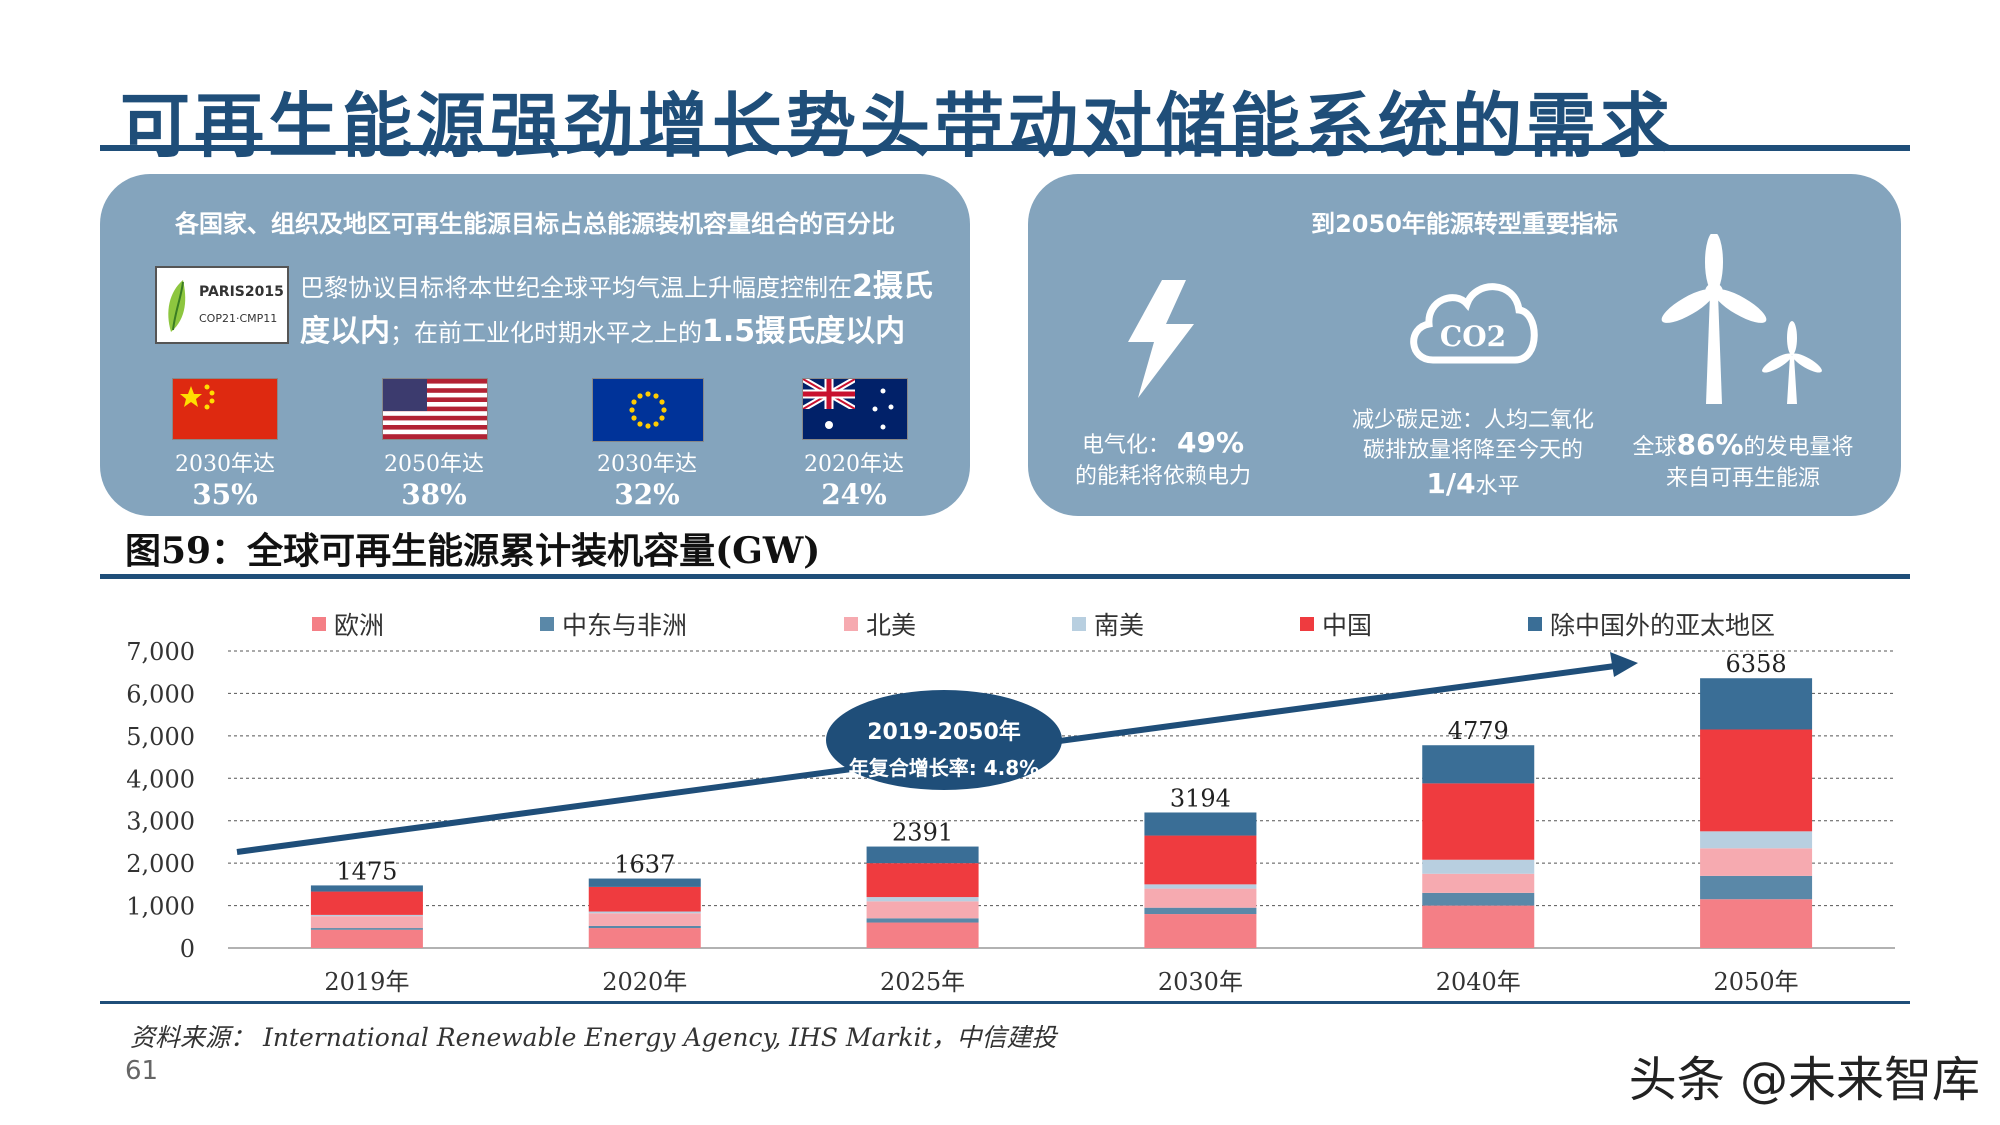  I want to click on trend-arrow-head, so click(1624, 664).